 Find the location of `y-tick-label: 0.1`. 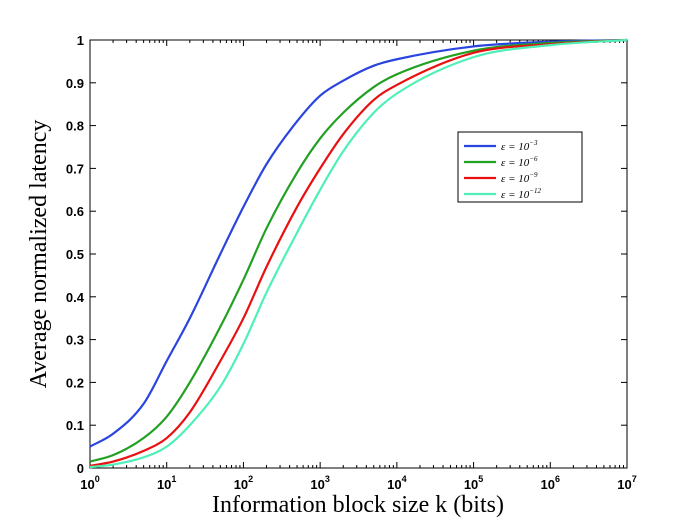

y-tick-label: 0.1 is located at coordinates (75, 425).